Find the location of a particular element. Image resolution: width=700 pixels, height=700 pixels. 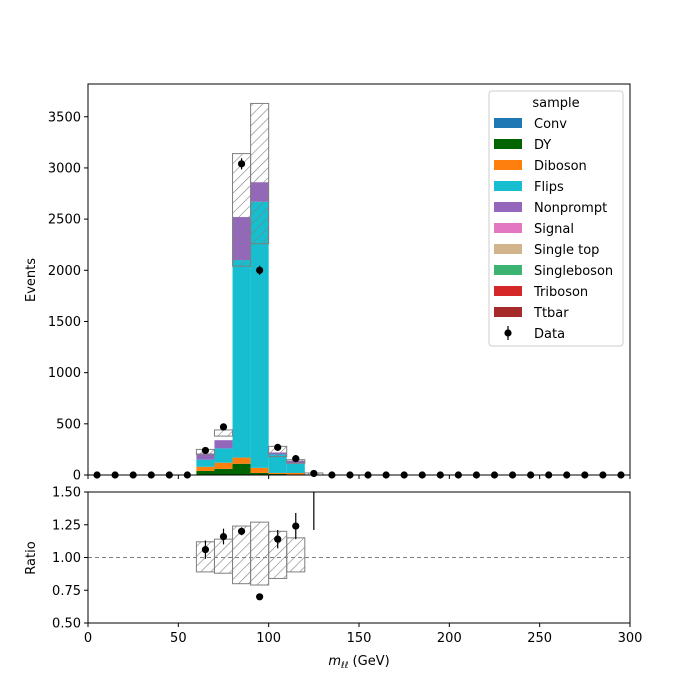

y-axis-ratio: 0.50 0.75 1.00 1.25 1.50 is located at coordinates (70, 559).